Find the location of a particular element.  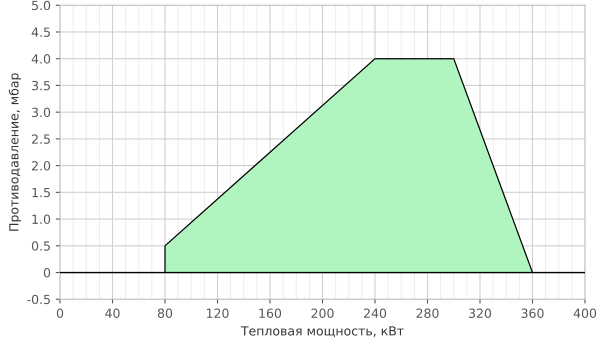

x-tick-label: 0 is located at coordinates (60, 313).